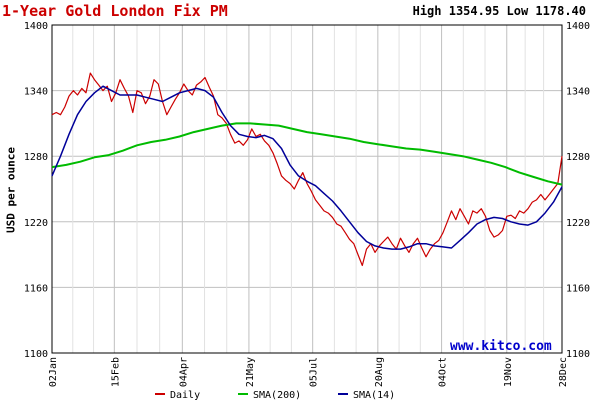 Image resolution: width=600 pixels, height=400 pixels. I want to click on y-tick-label: 1160, so click(36, 288).